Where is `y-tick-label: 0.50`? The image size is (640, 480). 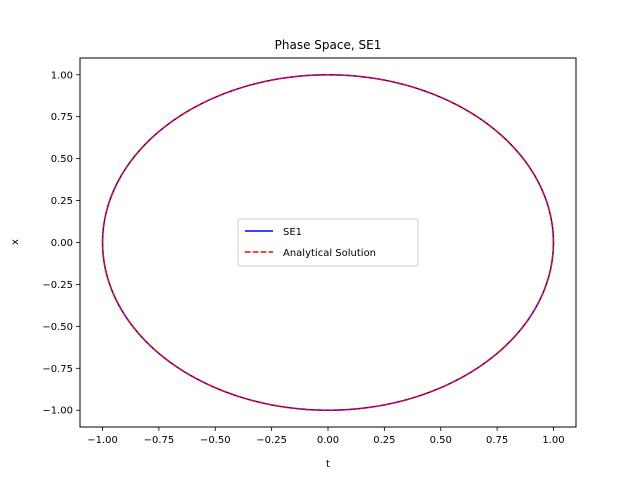 y-tick-label: 0.50 is located at coordinates (62, 159).